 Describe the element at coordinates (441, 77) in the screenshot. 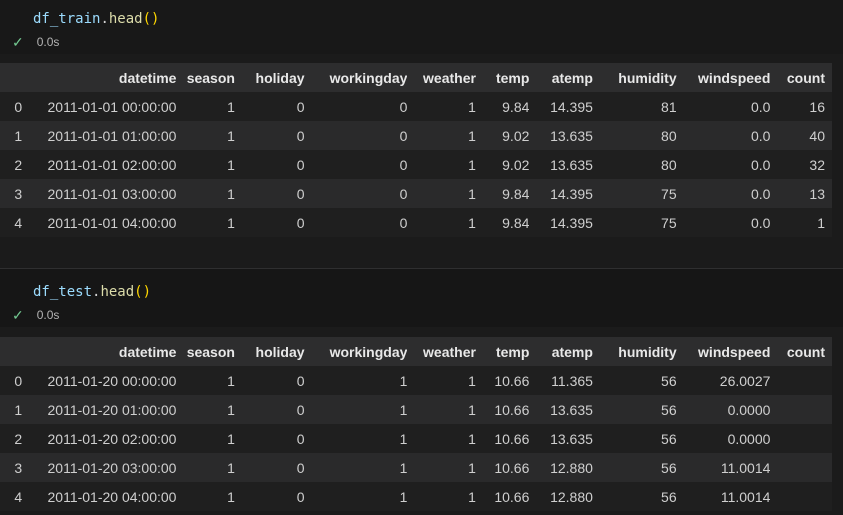

I see `column-header: weather` at that location.